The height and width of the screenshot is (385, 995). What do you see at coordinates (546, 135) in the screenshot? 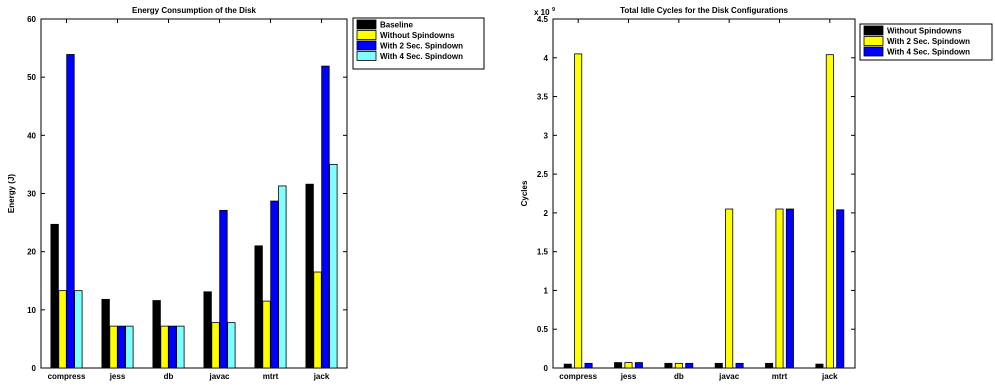
I see `y-tick-label: 3` at bounding box center [546, 135].